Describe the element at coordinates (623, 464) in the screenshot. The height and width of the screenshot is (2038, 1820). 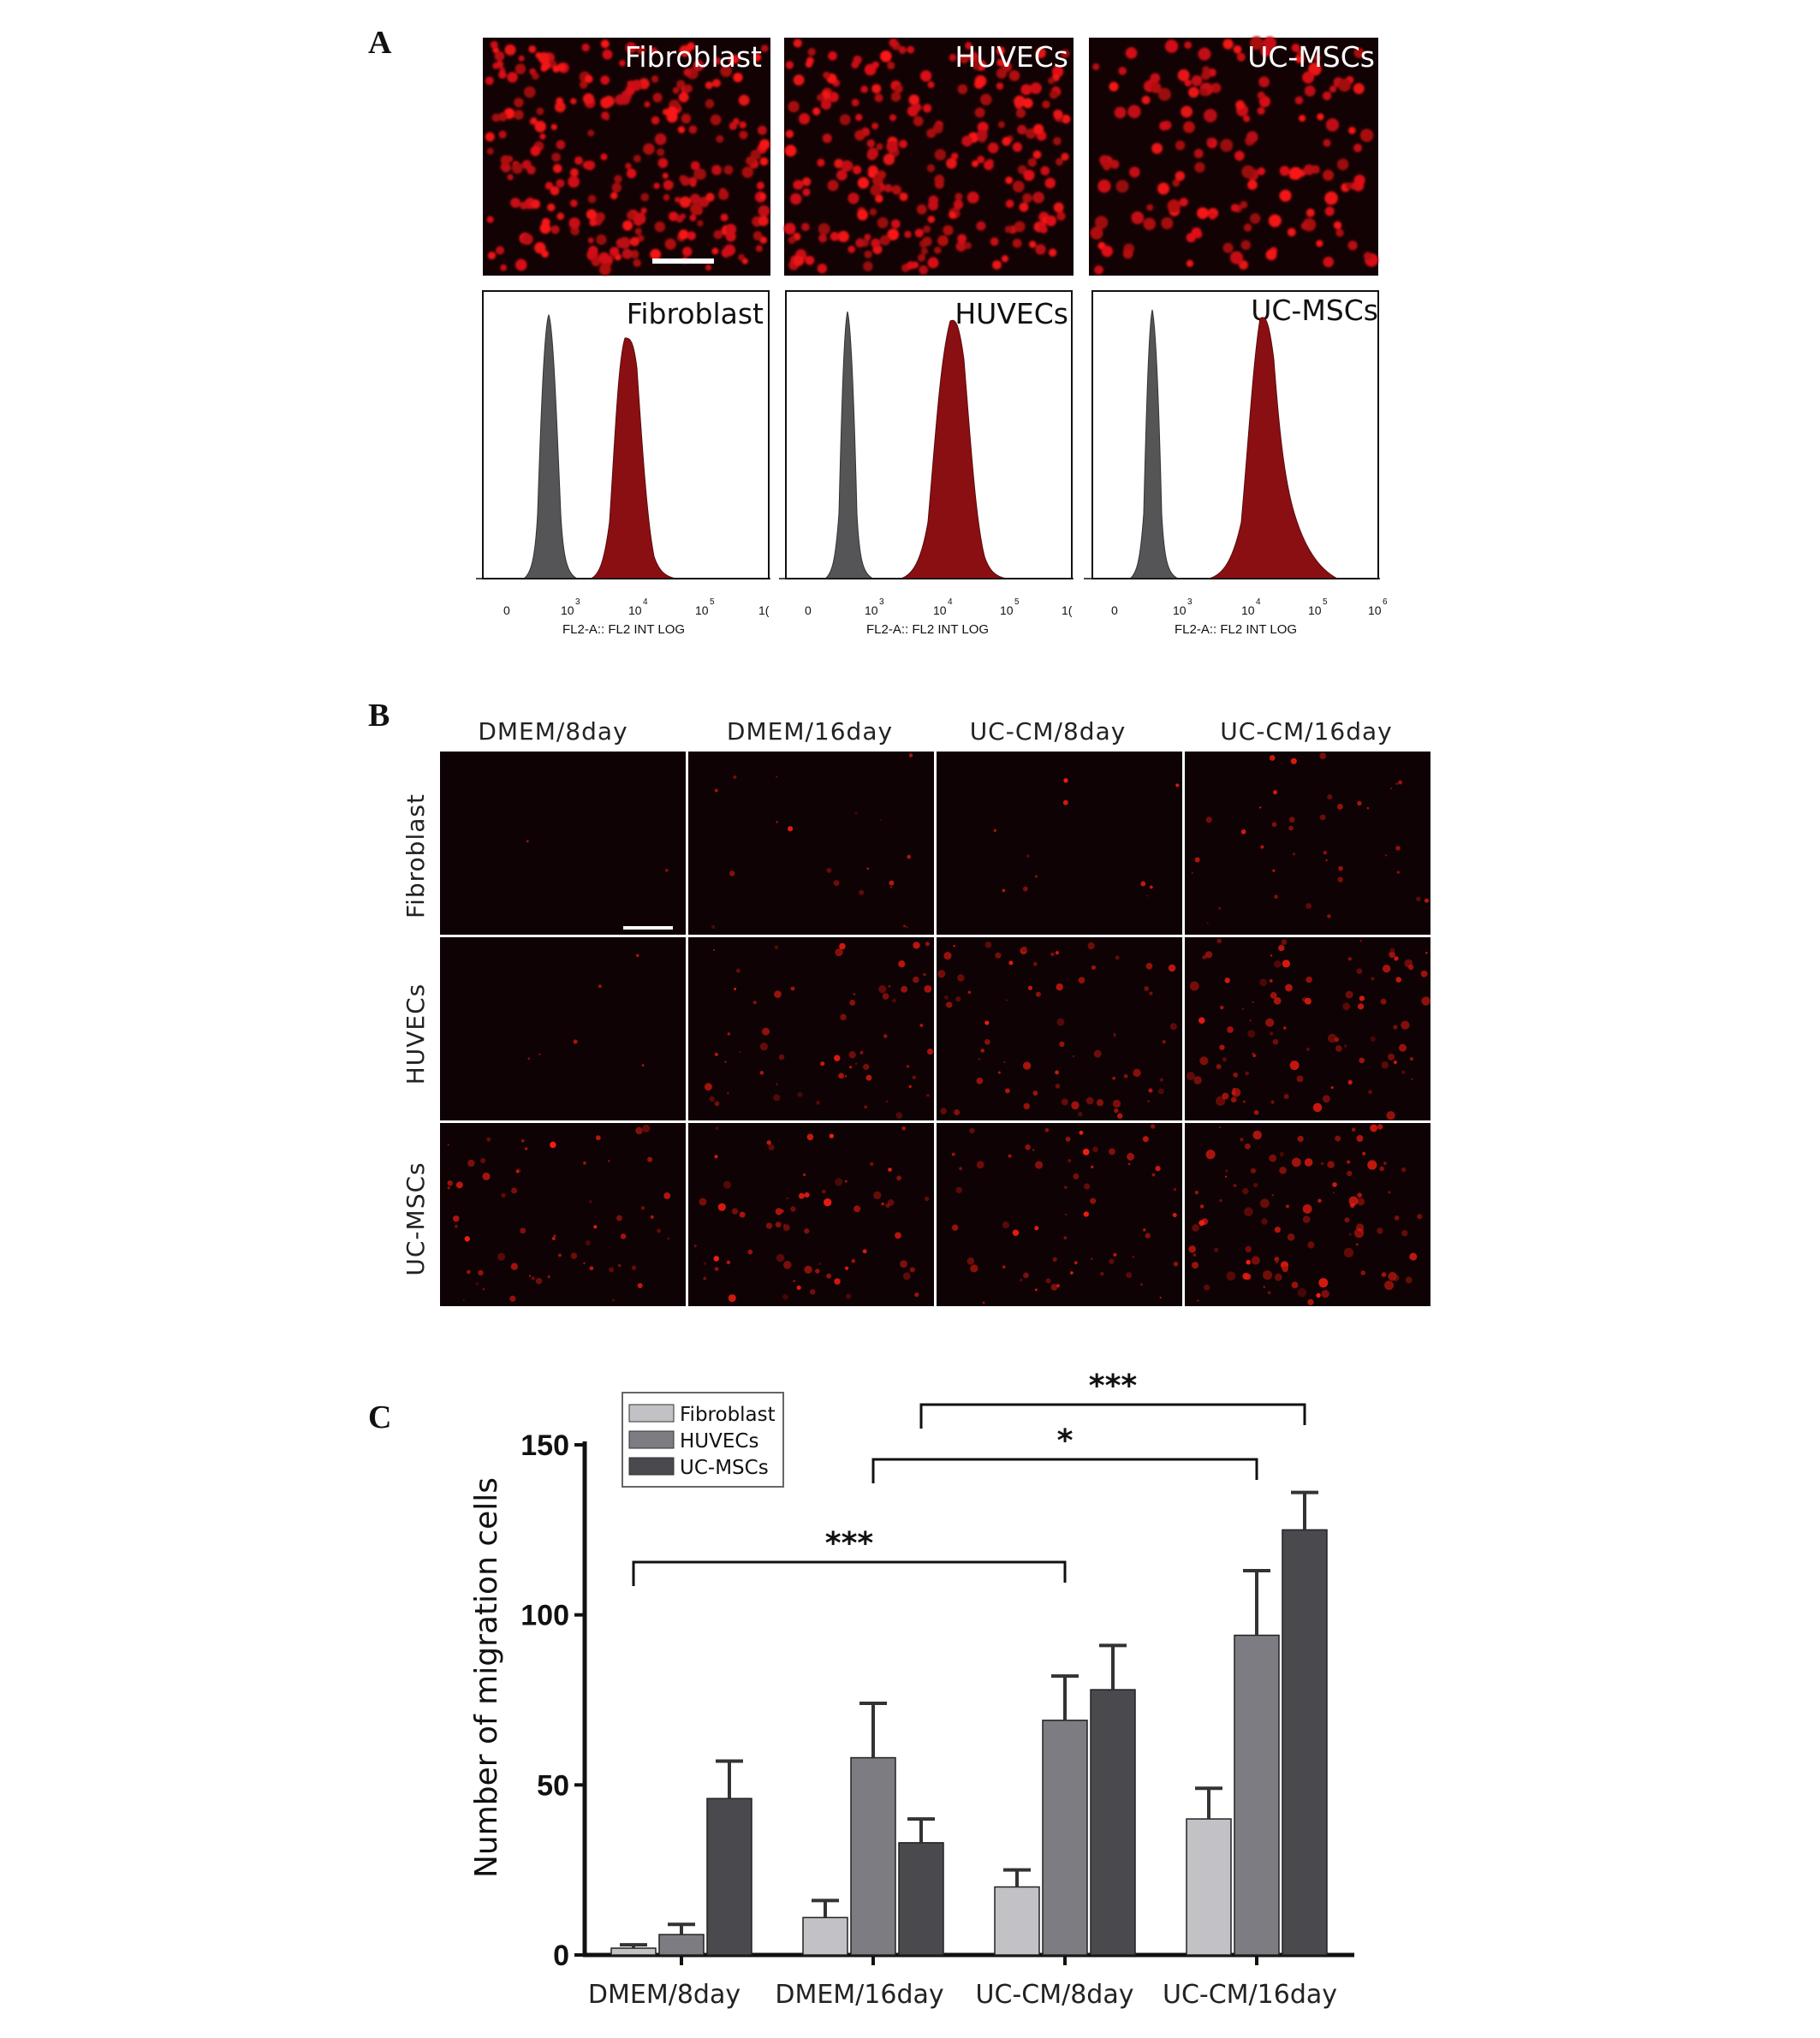
I see `histogram-fibroblast: Fibroblast 0 10 3 10 4 10 5 1( FL2-A:` at that location.